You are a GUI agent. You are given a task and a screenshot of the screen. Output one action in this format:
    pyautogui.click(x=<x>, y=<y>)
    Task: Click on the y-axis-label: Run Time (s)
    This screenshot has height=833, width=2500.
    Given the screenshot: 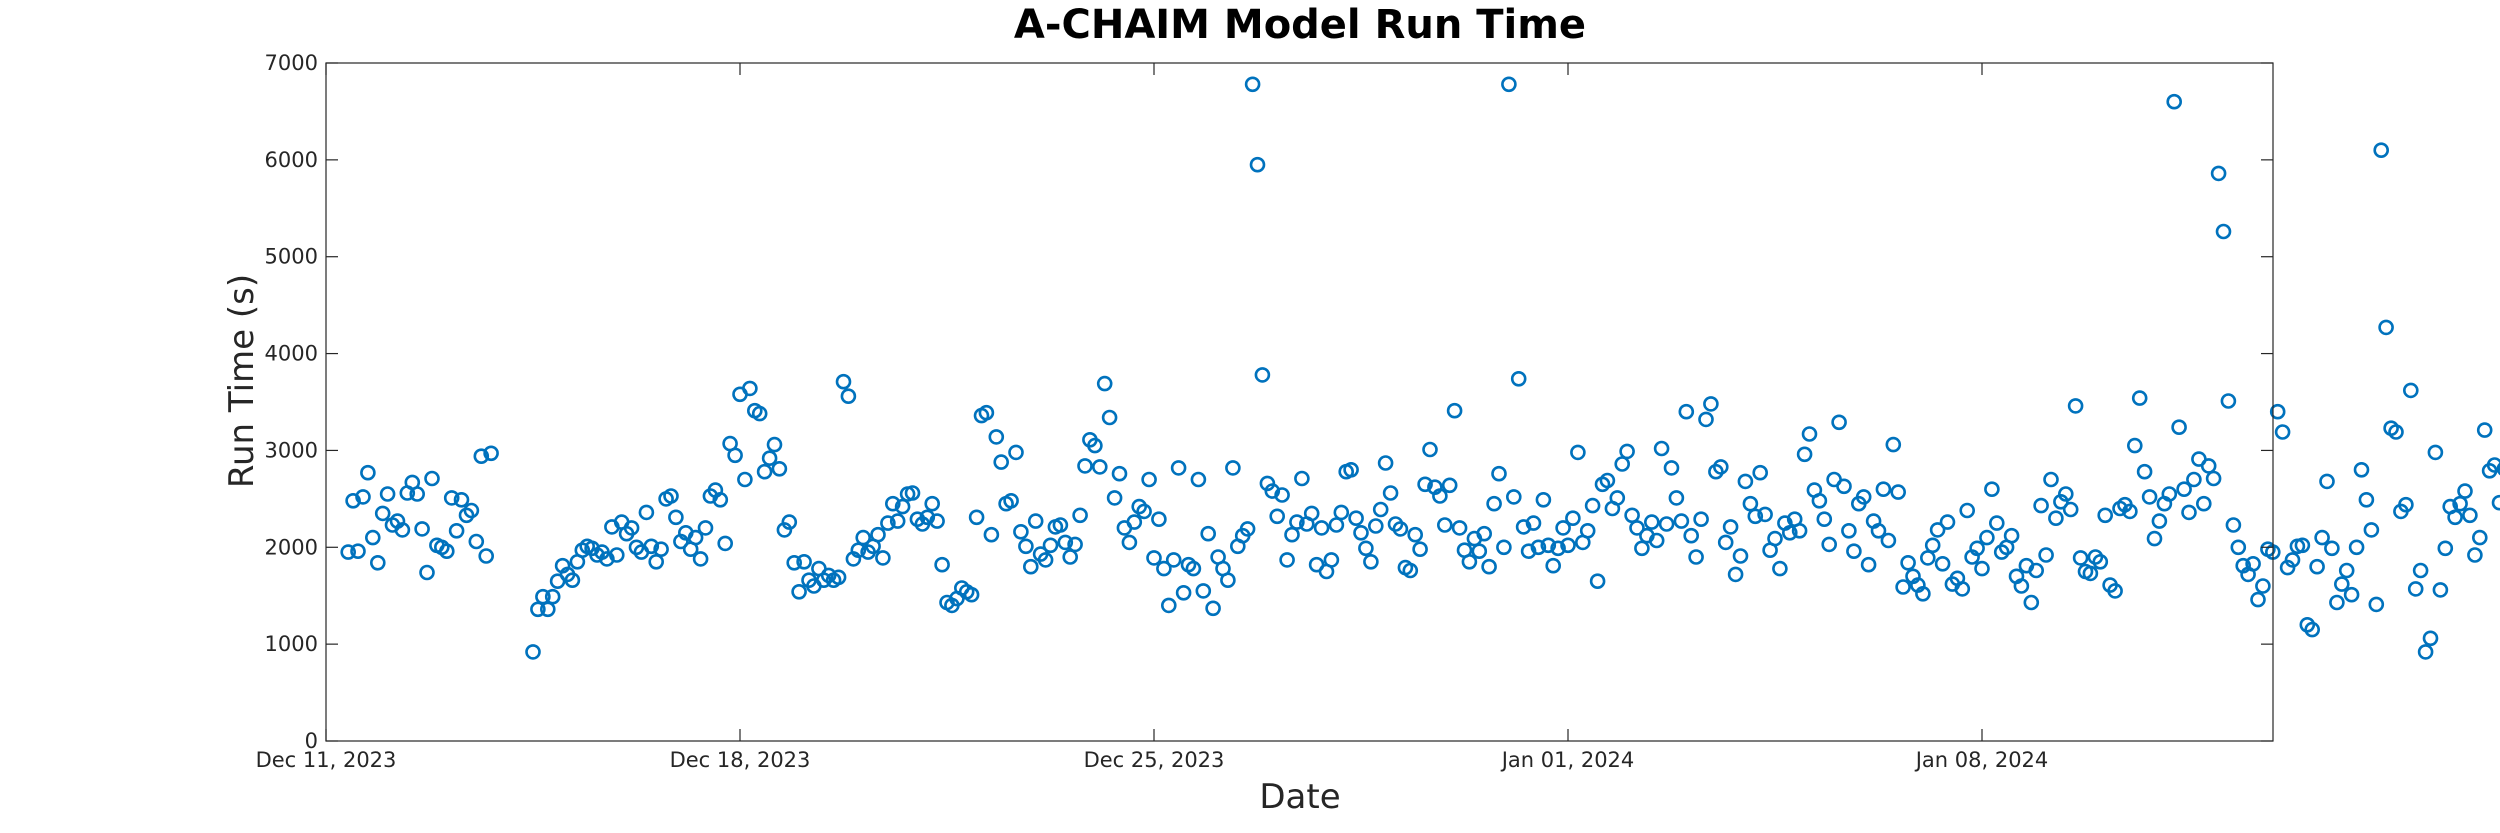 What is the action you would take?
    pyautogui.click(x=242, y=381)
    